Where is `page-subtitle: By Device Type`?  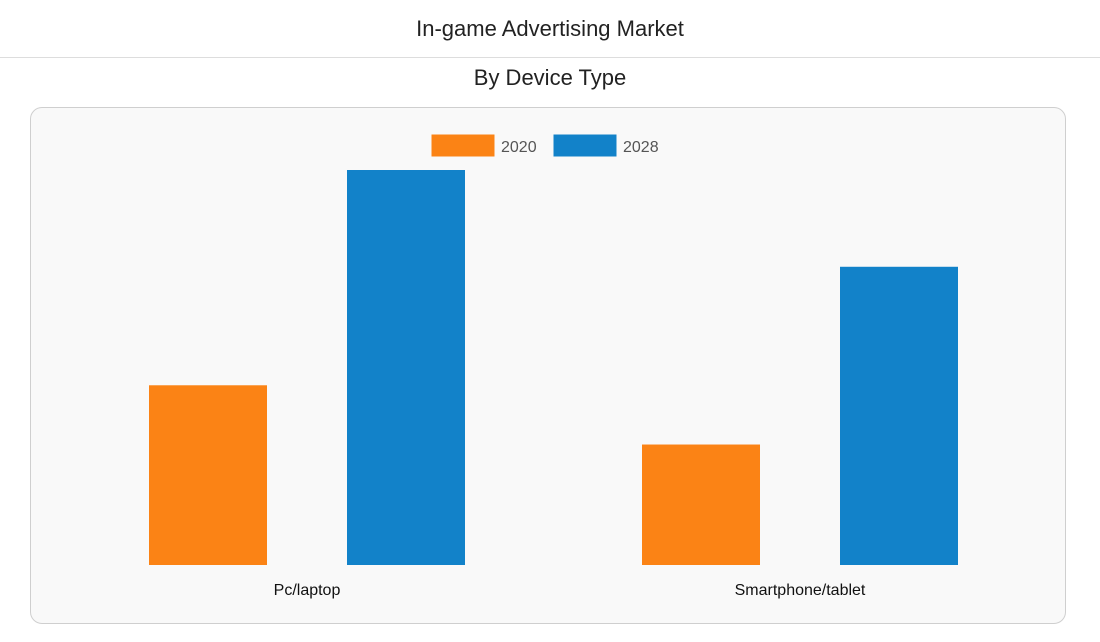 page-subtitle: By Device Type is located at coordinates (550, 77).